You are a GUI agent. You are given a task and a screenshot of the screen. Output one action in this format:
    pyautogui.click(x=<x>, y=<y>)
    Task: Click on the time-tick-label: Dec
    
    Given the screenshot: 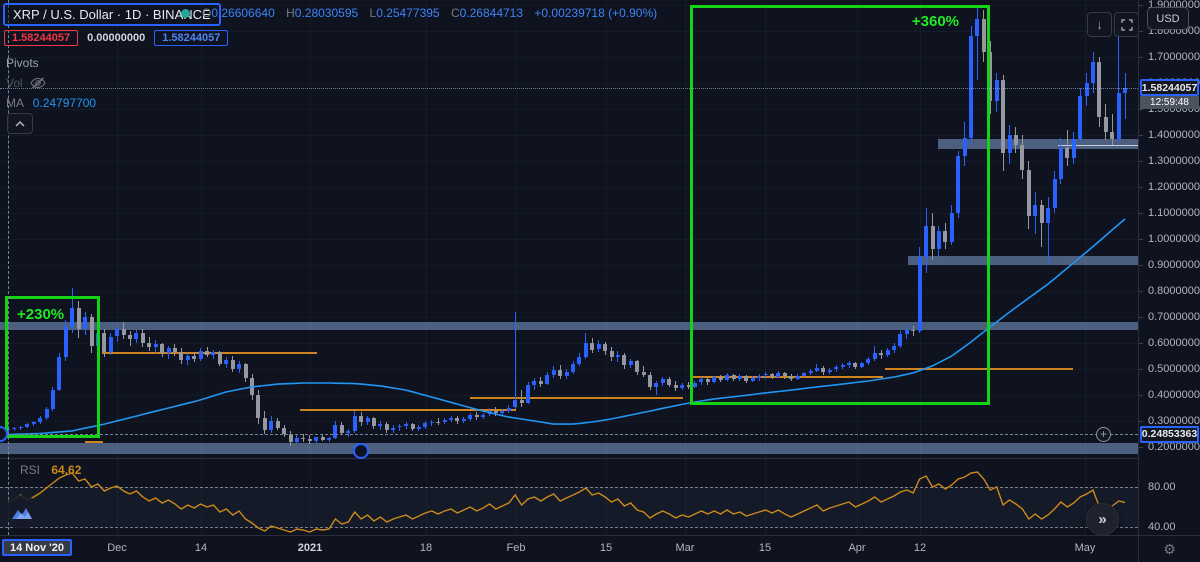 What is the action you would take?
    pyautogui.click(x=117, y=548)
    